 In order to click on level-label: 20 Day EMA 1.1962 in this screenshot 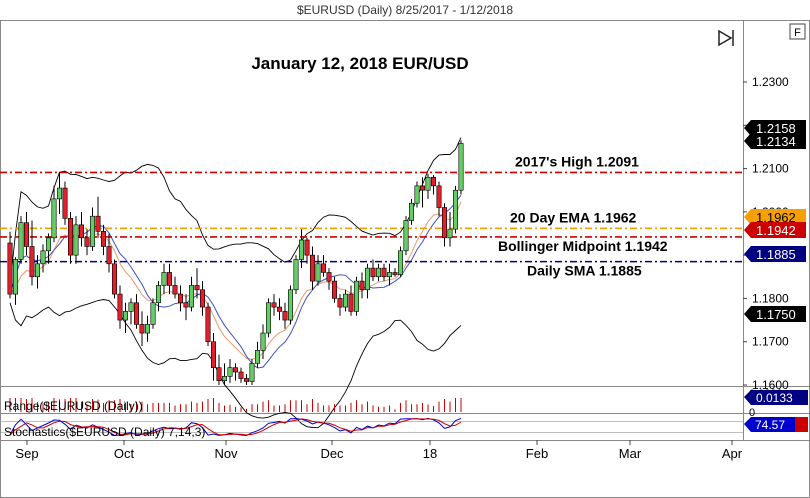, I will do `click(573, 217)`.